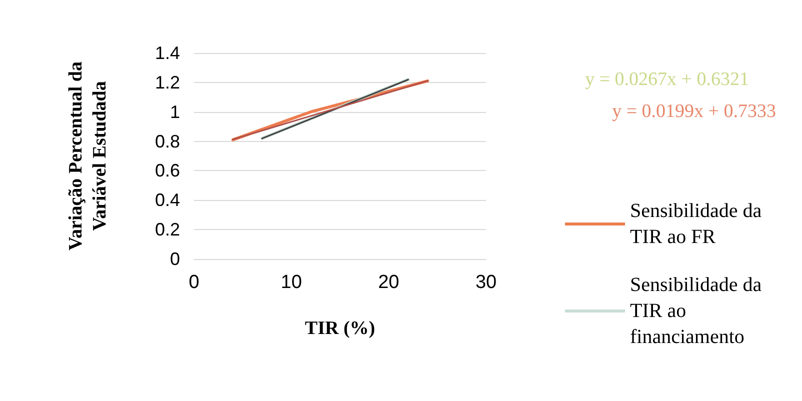 This screenshot has width=802, height=401. Describe the element at coordinates (167, 53) in the screenshot. I see `y-tick-label: 1.4` at that location.